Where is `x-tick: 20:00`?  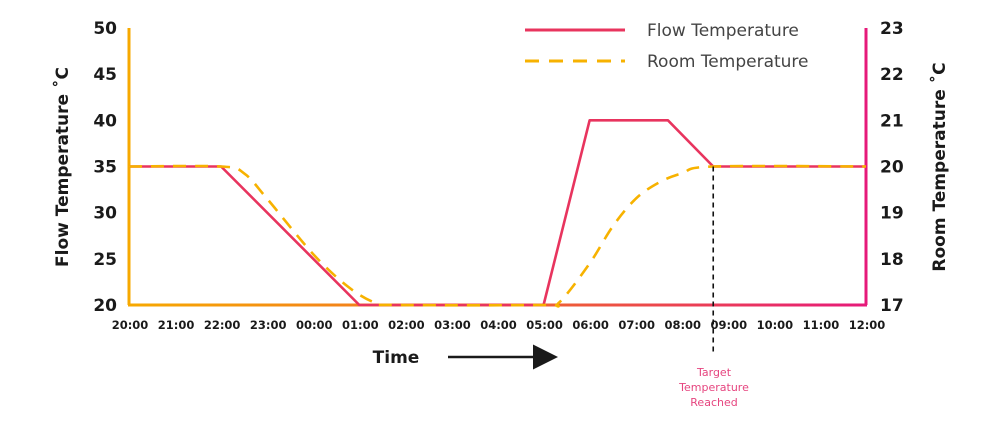 x-tick: 20:00 is located at coordinates (130, 325).